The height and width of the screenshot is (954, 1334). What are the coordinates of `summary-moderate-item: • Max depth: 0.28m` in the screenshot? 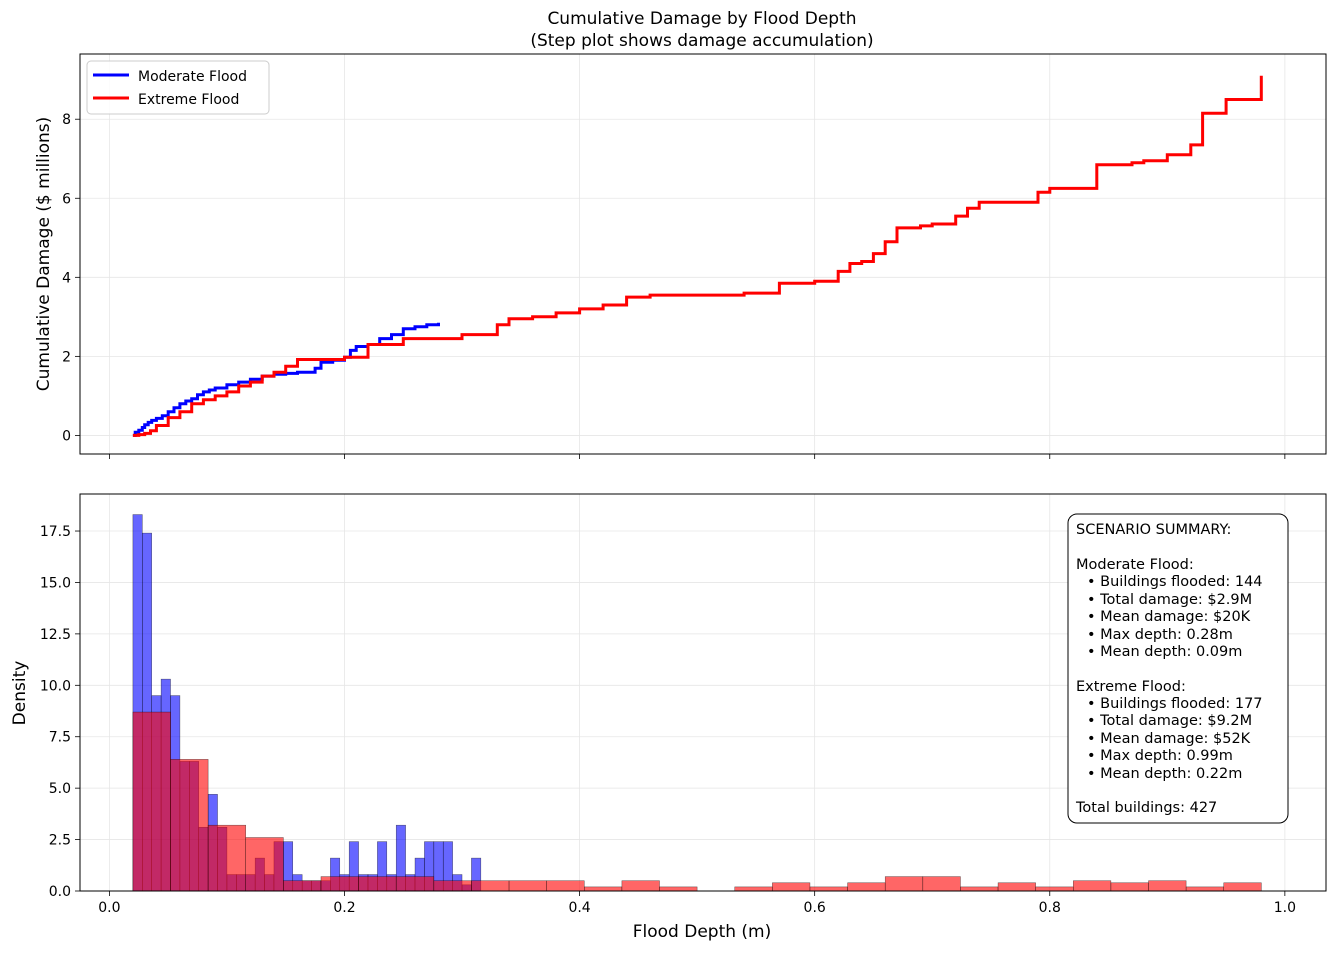 It's located at (1160, 635).